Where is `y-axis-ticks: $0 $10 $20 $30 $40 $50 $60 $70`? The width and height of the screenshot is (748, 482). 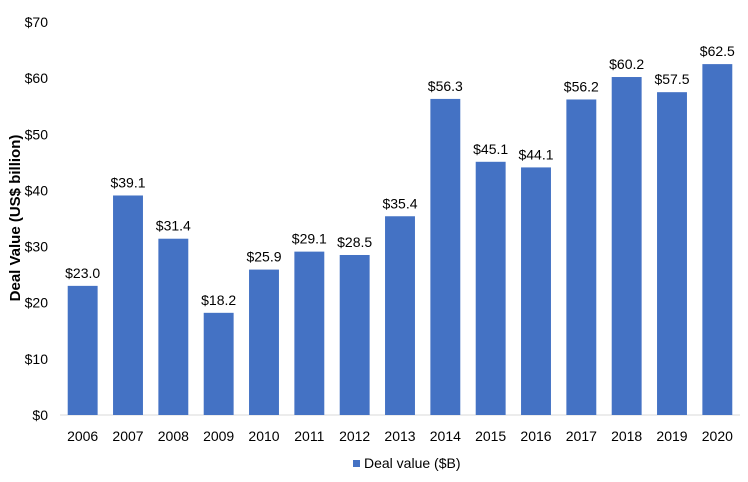 y-axis-ticks: $0 $10 $20 $30 $40 $50 $60 $70 is located at coordinates (37, 218).